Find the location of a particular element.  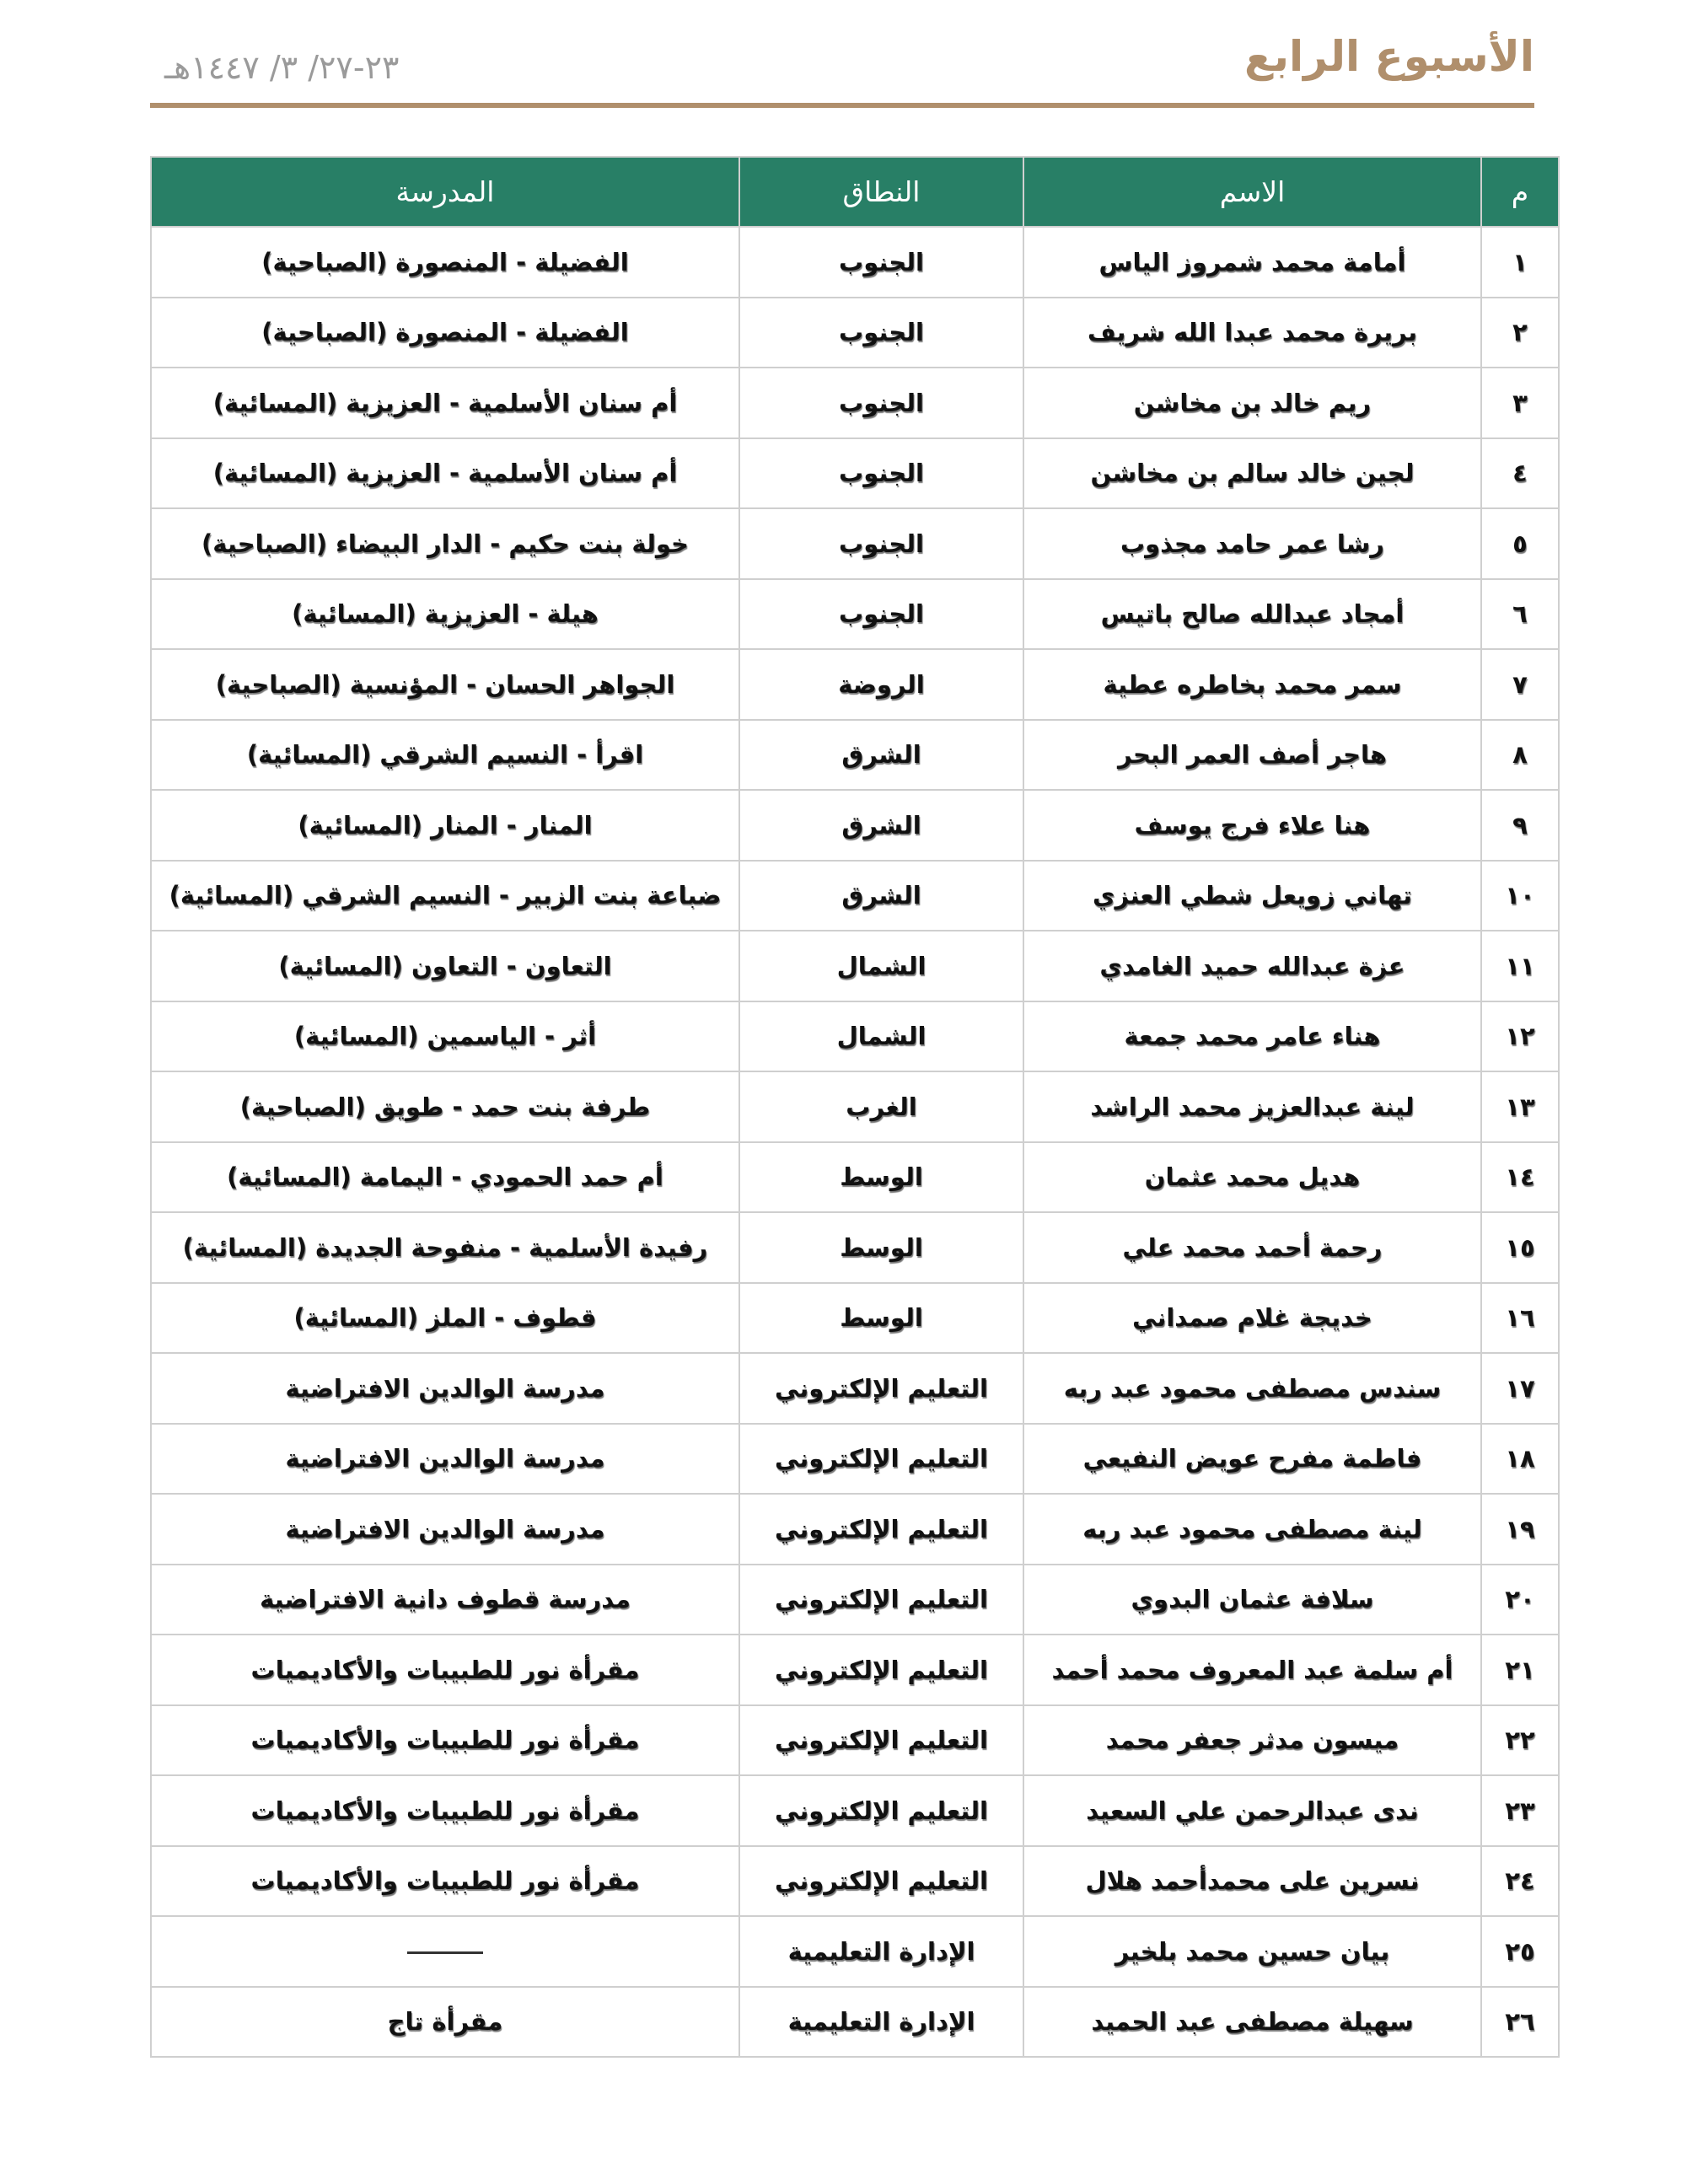

empty-dash is located at coordinates (445, 1953).